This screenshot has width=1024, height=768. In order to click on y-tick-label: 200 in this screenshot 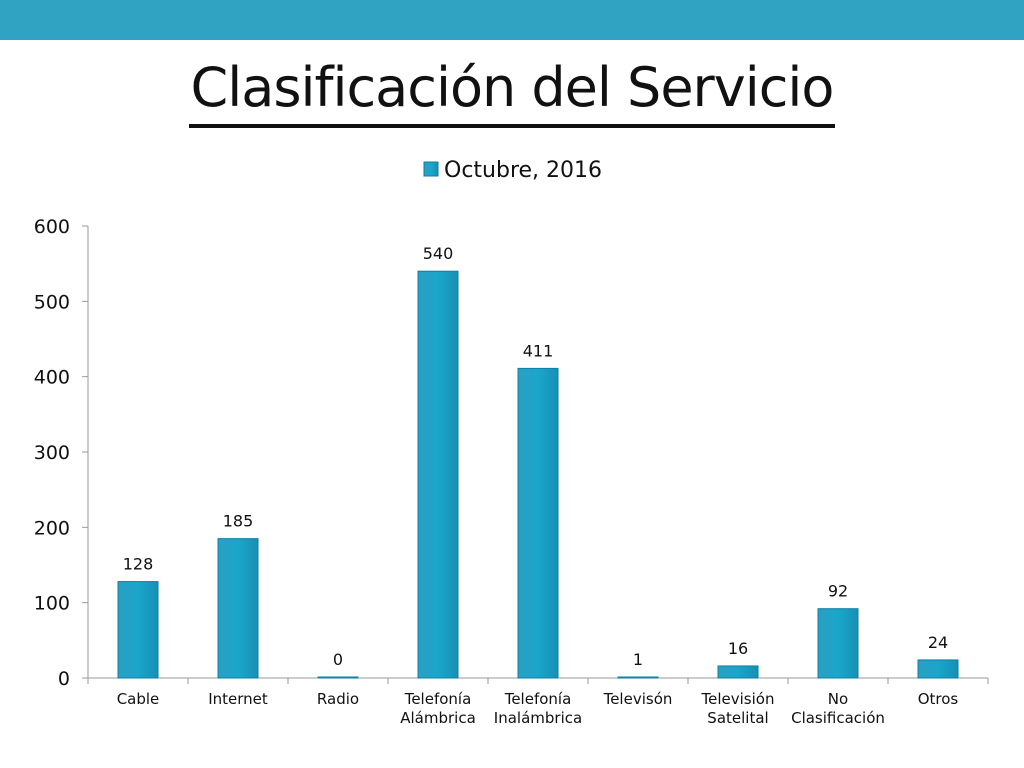, I will do `click(52, 528)`.